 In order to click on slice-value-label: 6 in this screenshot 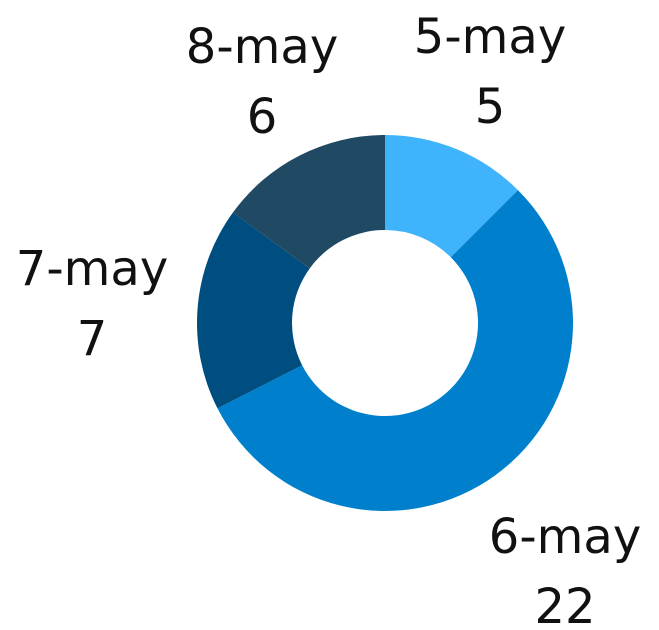, I will do `click(262, 117)`.